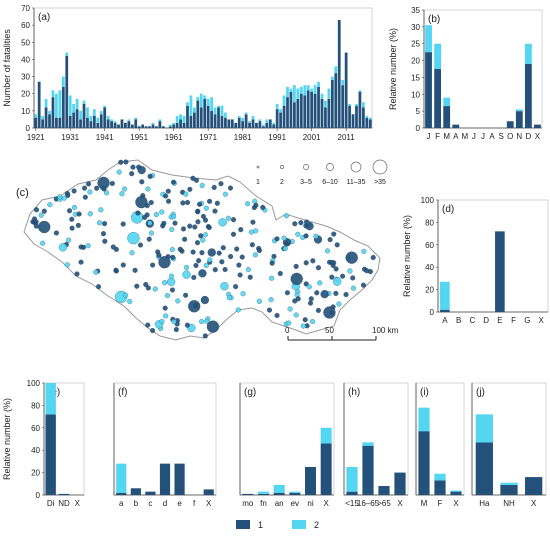 This screenshot has height=536, width=550. I want to click on panel-d-xtick-label: G, so click(527, 320).